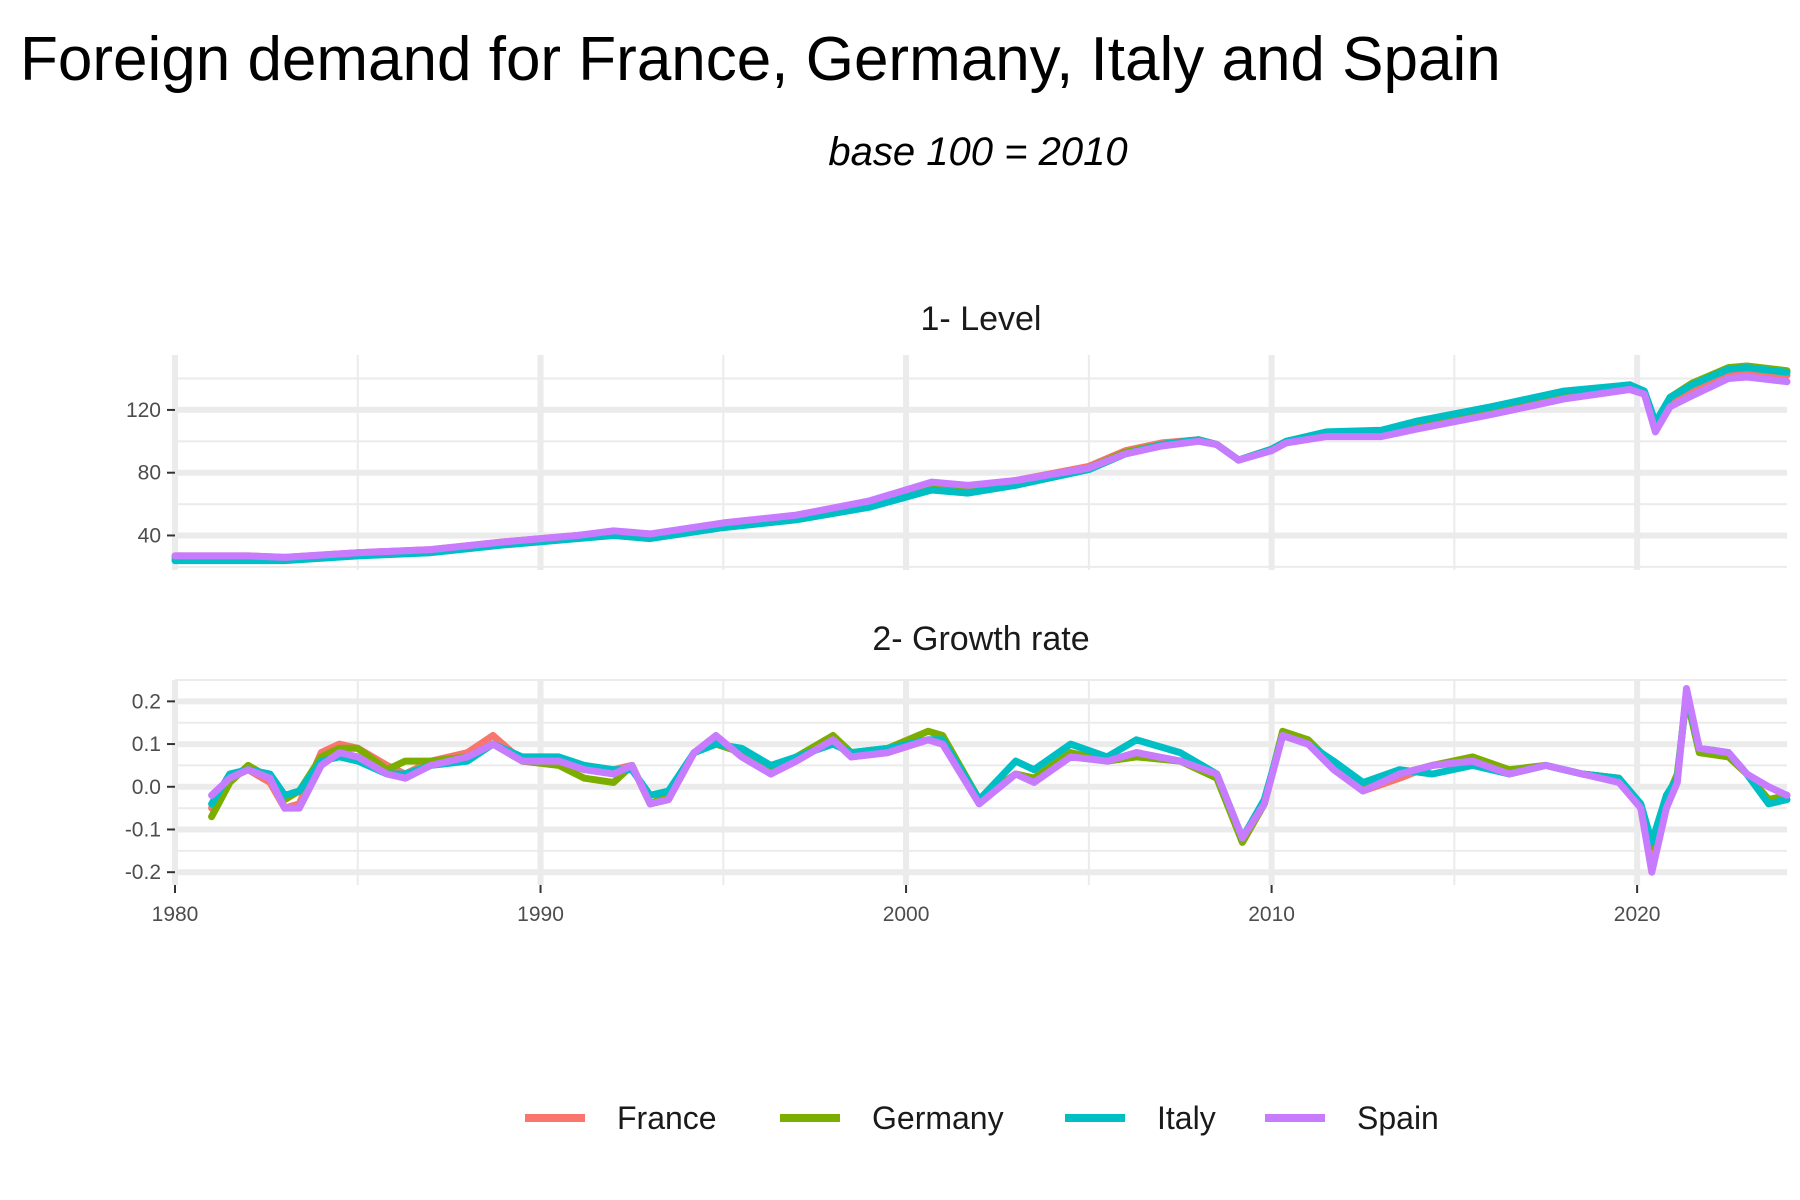  I want to click on y-tick-label: -0.2, so click(143, 872).